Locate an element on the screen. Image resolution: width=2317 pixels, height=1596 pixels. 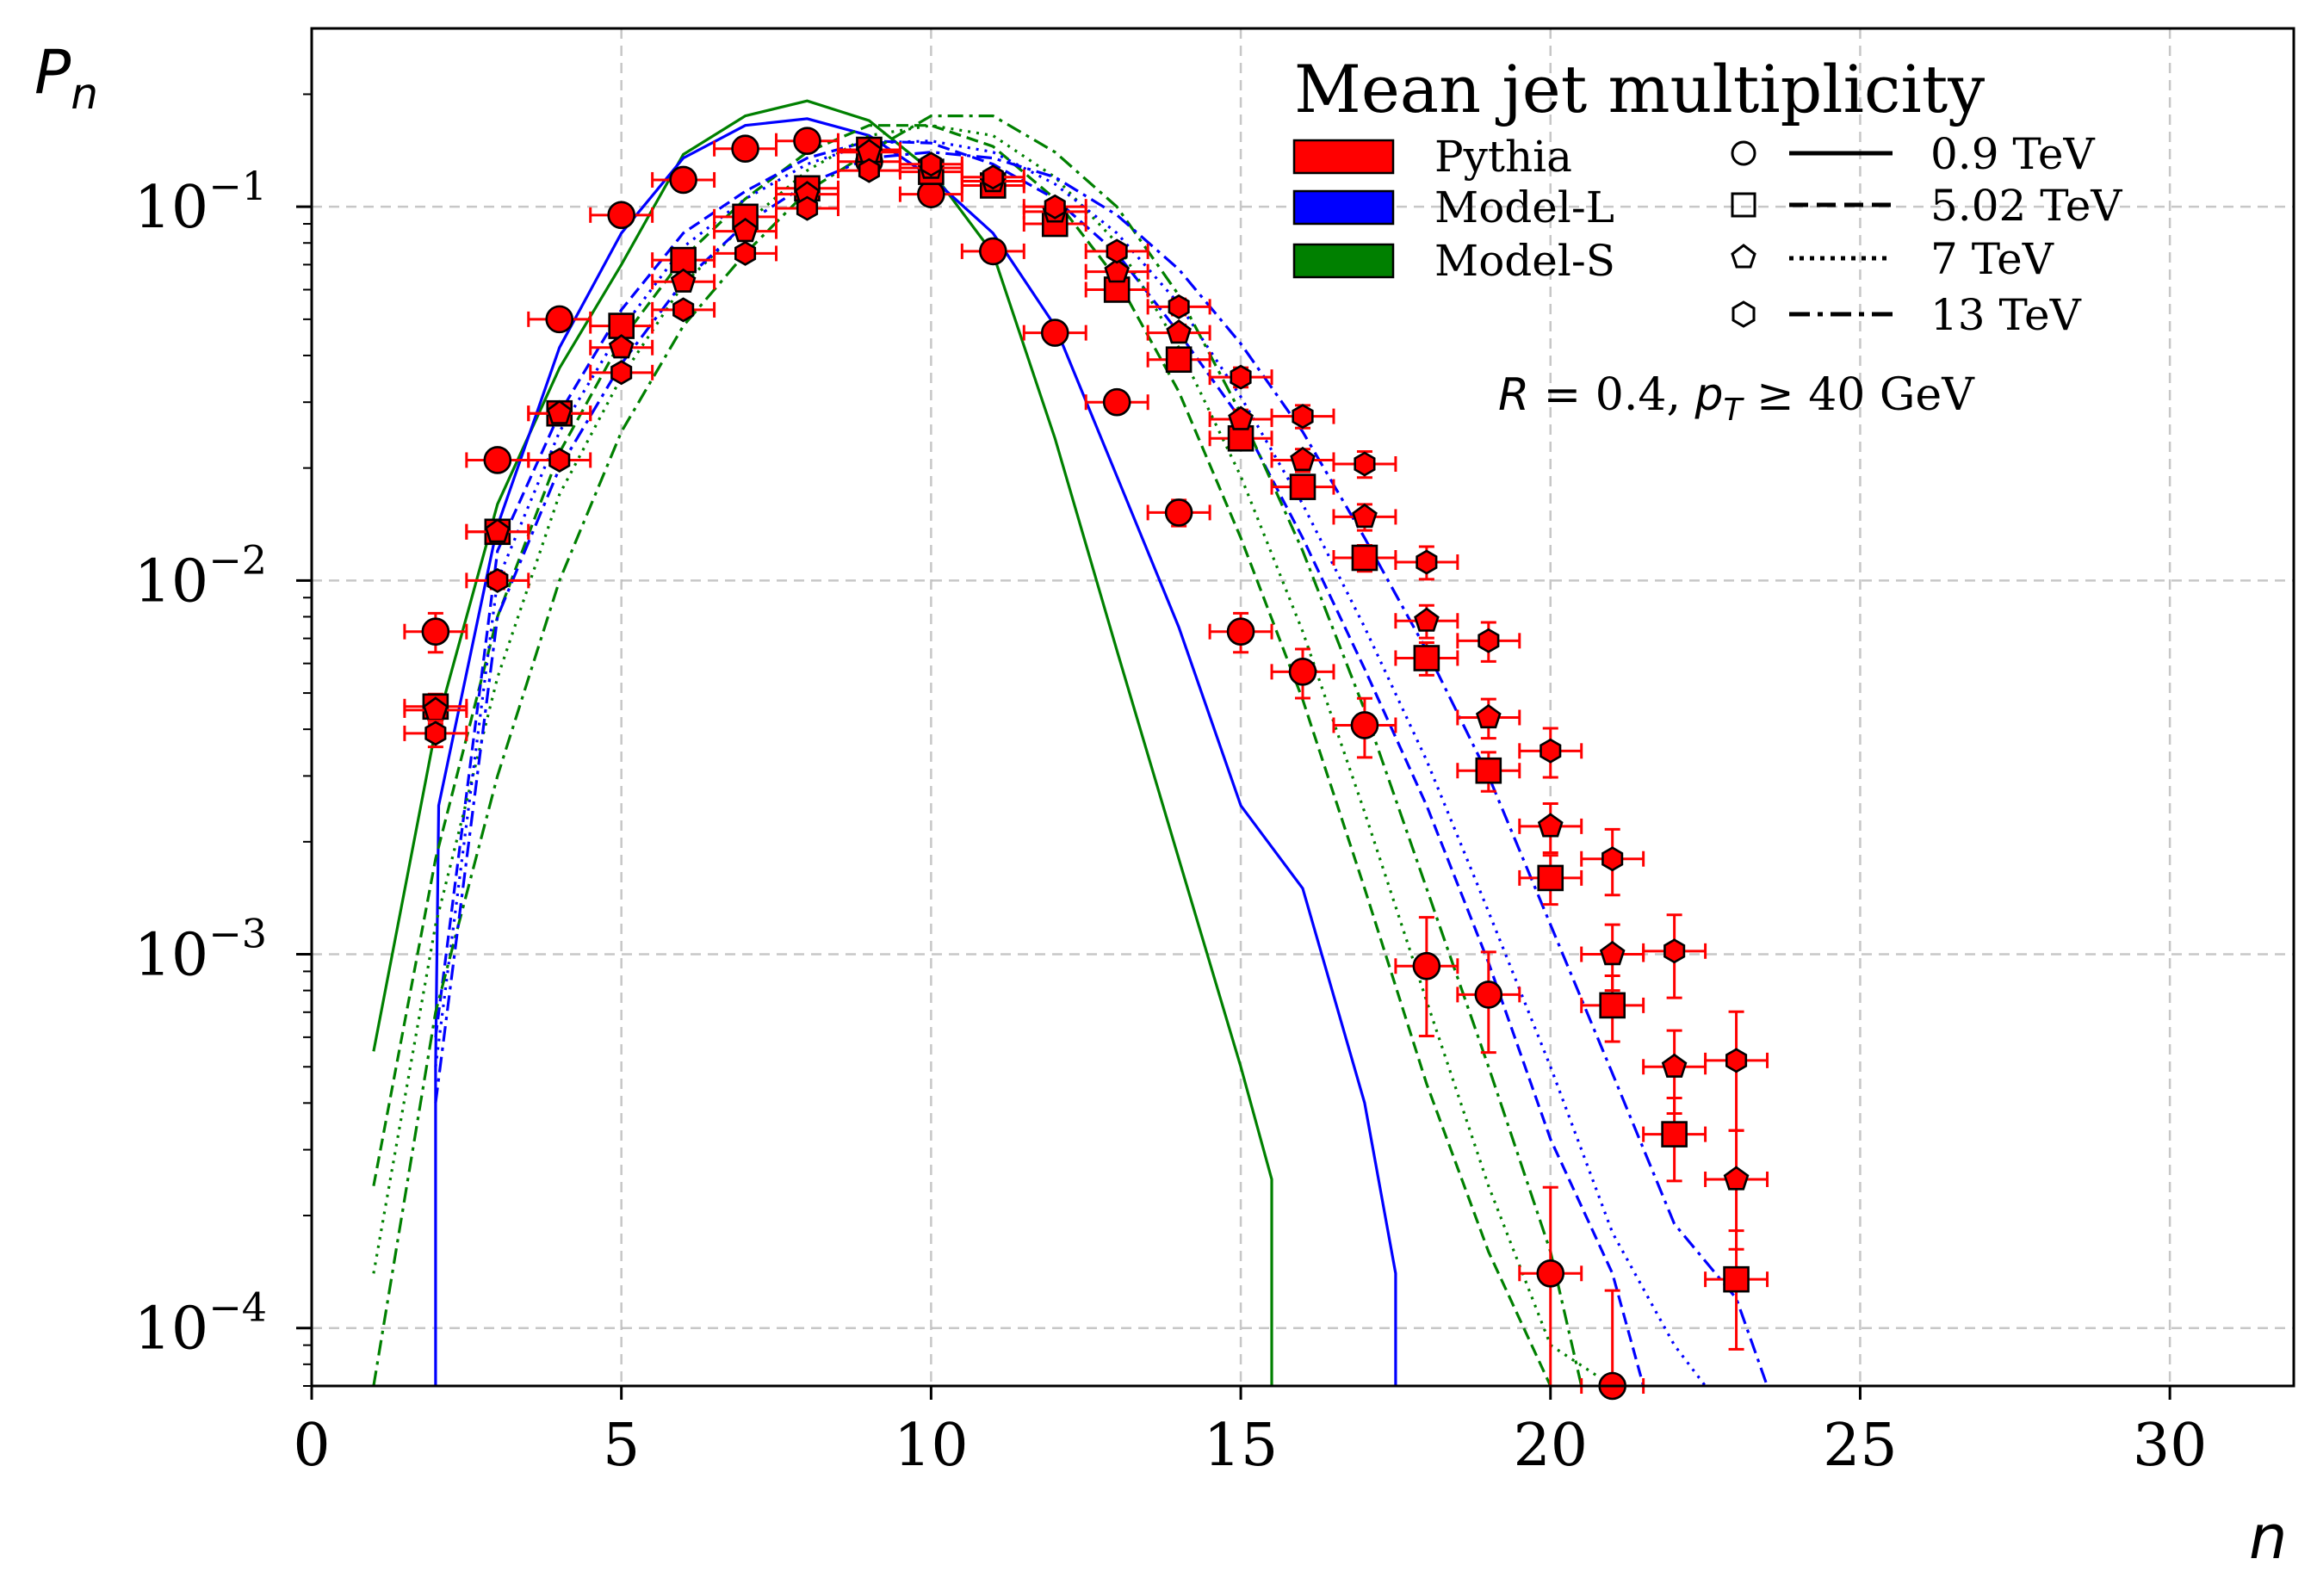
legend-label-model-s: Model-S is located at coordinates (1524, 261).